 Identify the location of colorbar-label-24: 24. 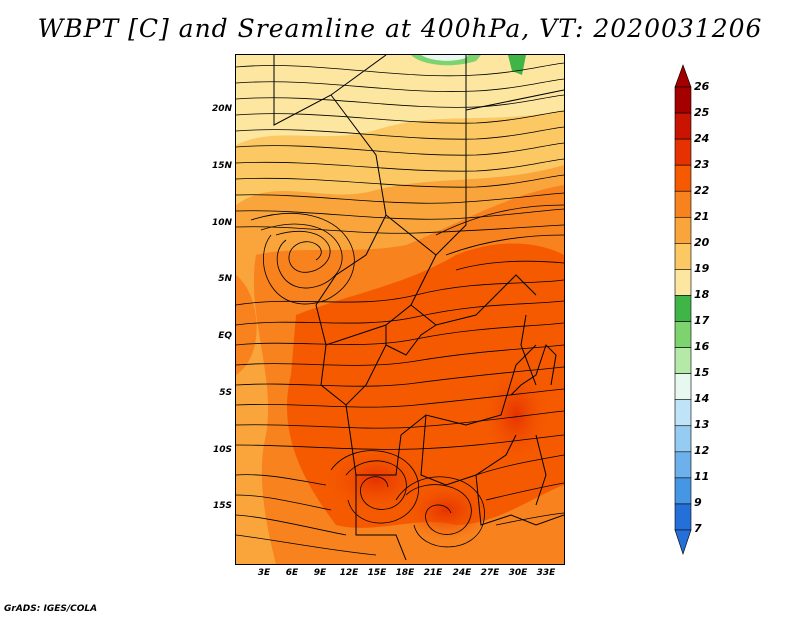
(702, 138).